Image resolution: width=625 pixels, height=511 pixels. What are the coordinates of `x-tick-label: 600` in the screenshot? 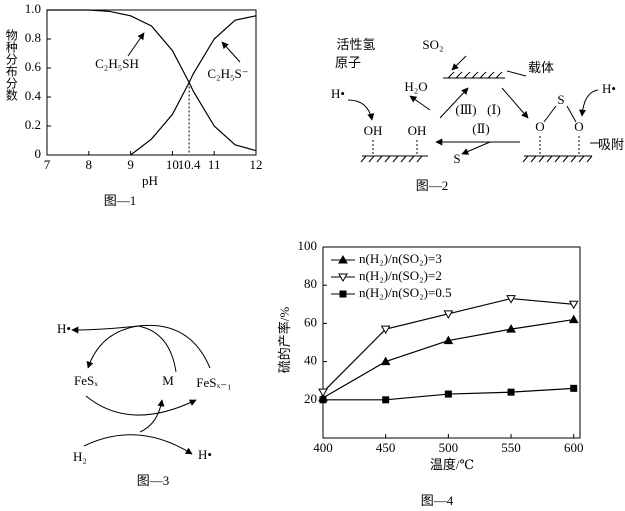 It's located at (574, 447).